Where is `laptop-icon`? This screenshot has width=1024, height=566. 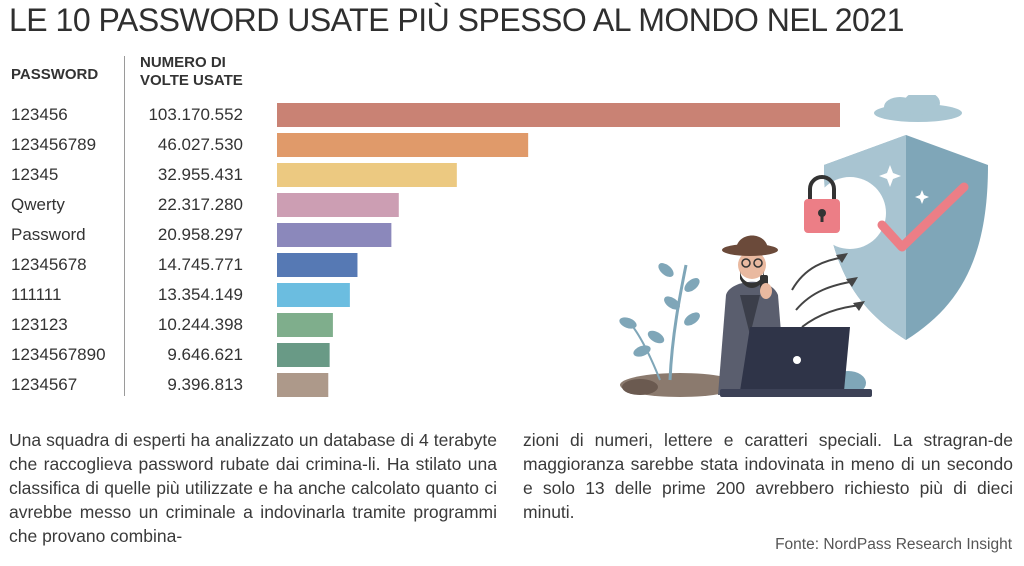 laptop-icon is located at coordinates (796, 362).